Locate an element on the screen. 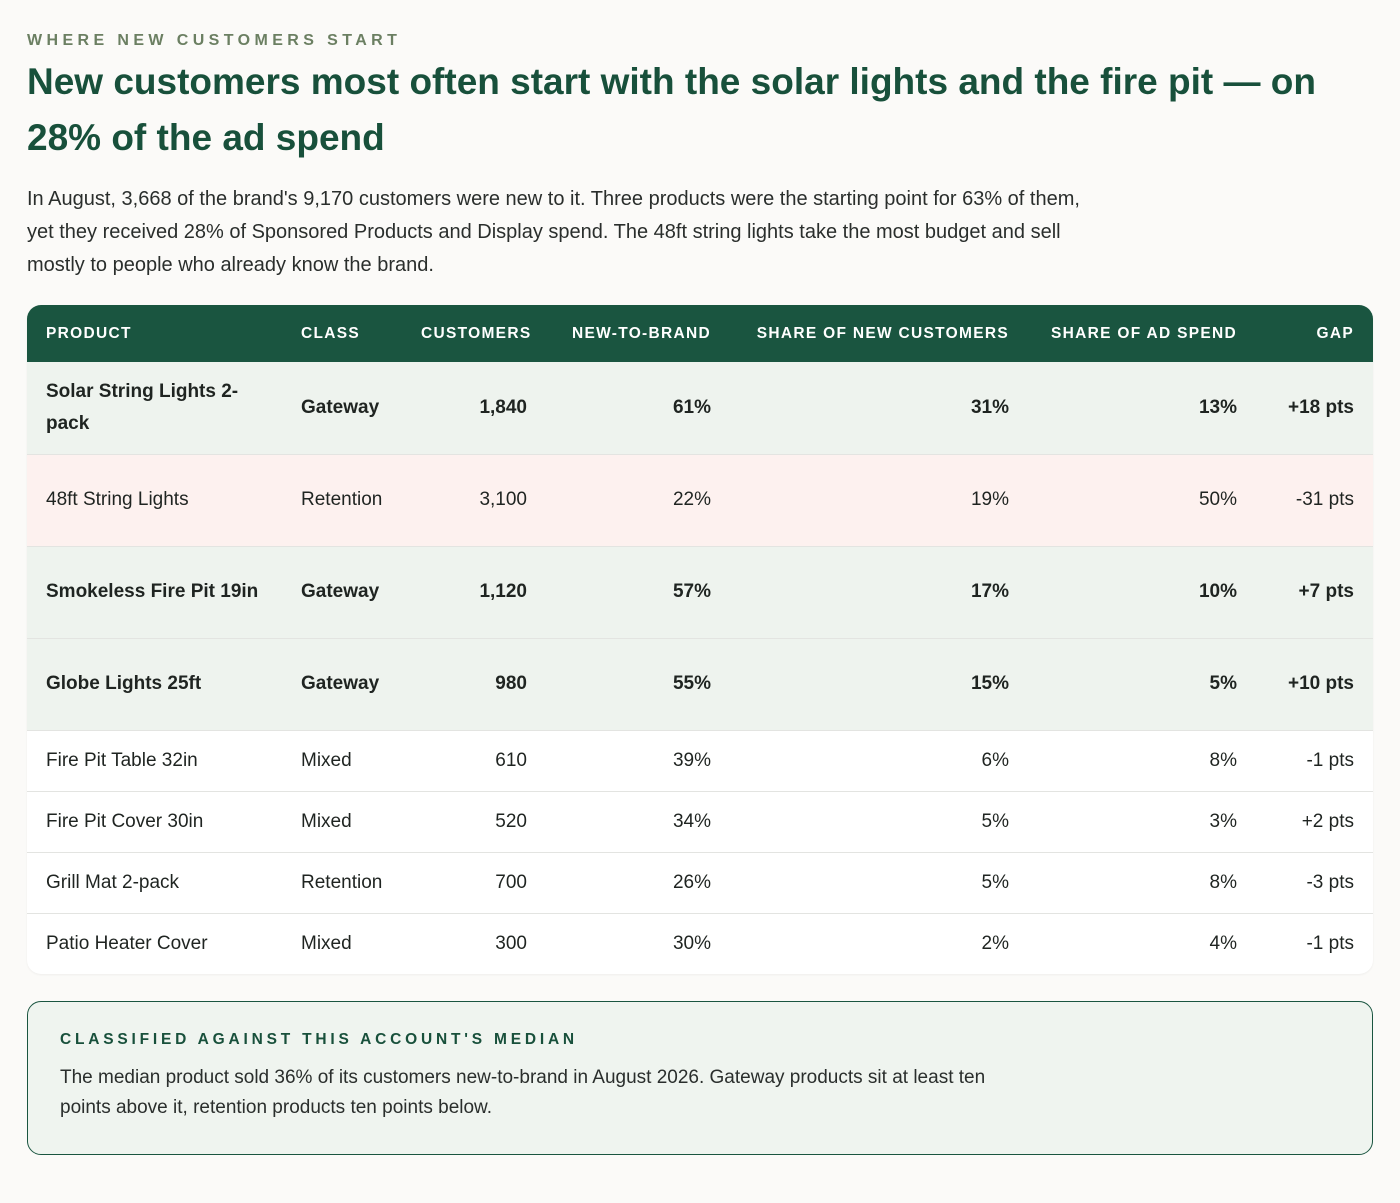  cell-customers: 3,100 is located at coordinates (474, 500).